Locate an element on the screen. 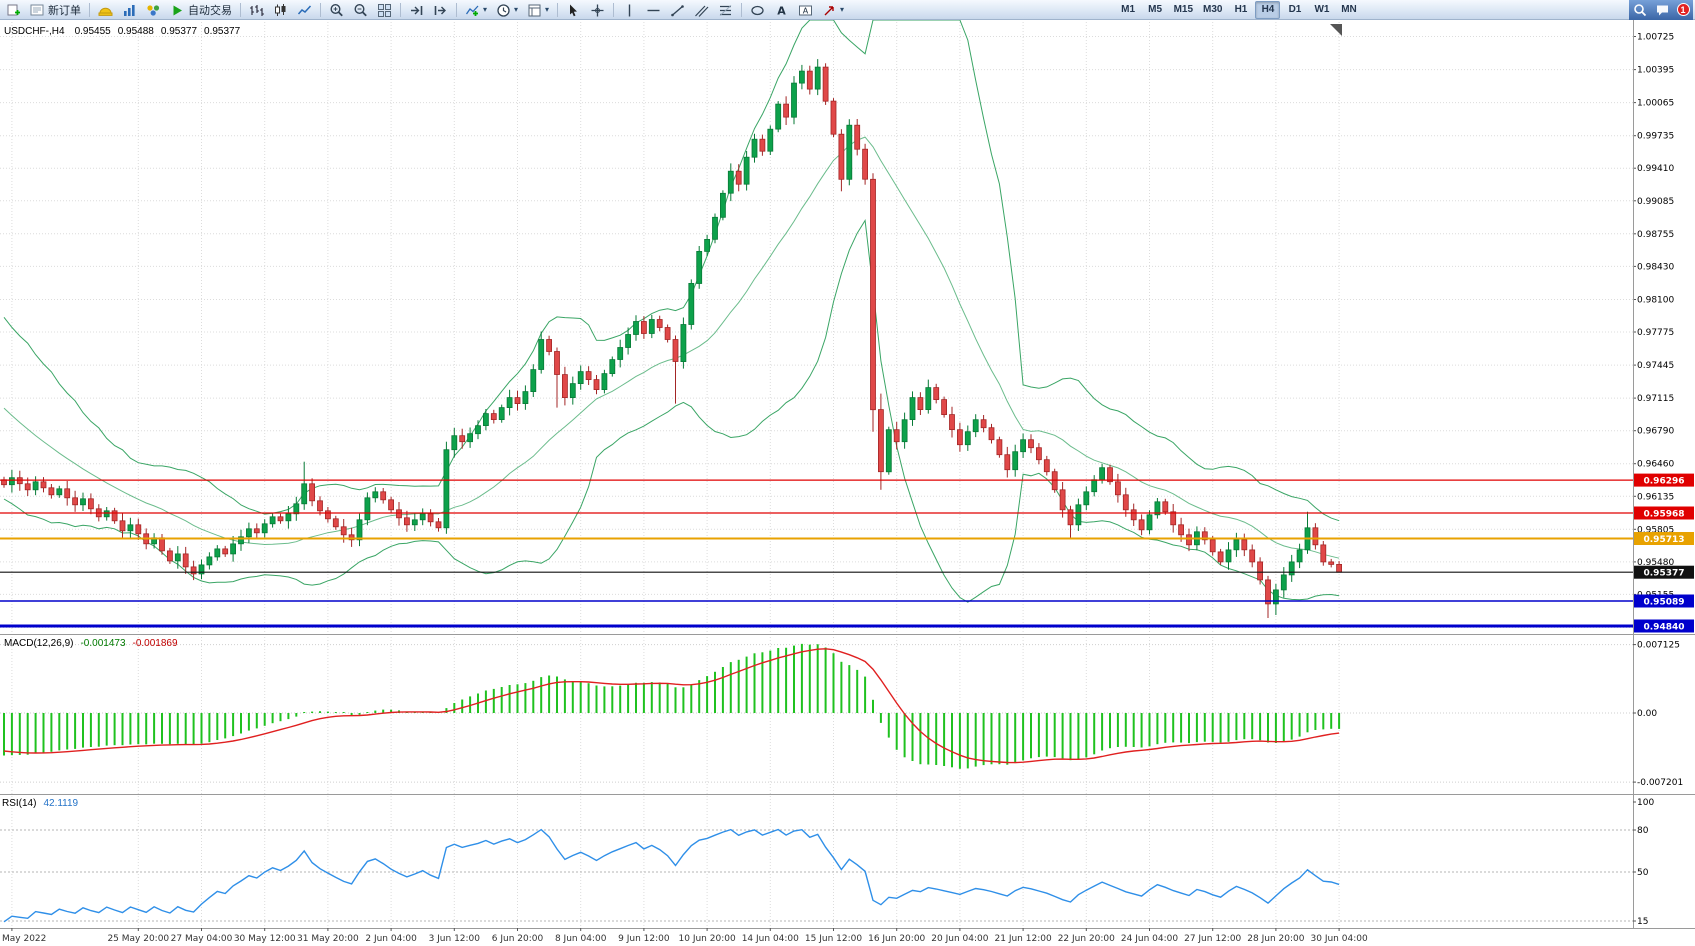 The height and width of the screenshot is (946, 1695). svg-text: 0.95480 is located at coordinates (1655, 563).